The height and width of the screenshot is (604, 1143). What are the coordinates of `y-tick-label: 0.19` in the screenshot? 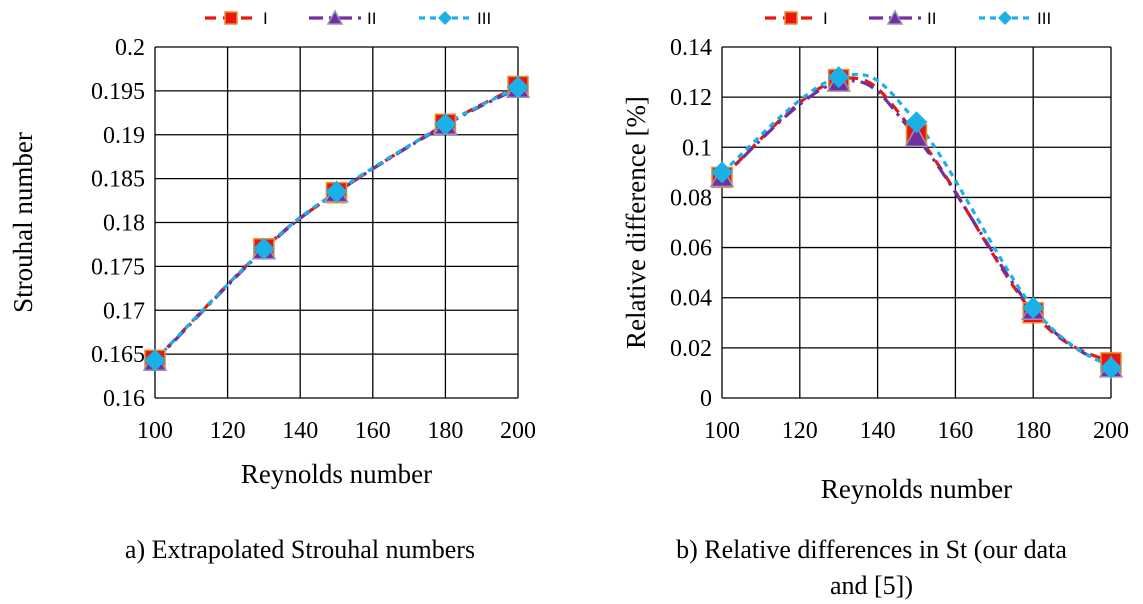 It's located at (124, 136).